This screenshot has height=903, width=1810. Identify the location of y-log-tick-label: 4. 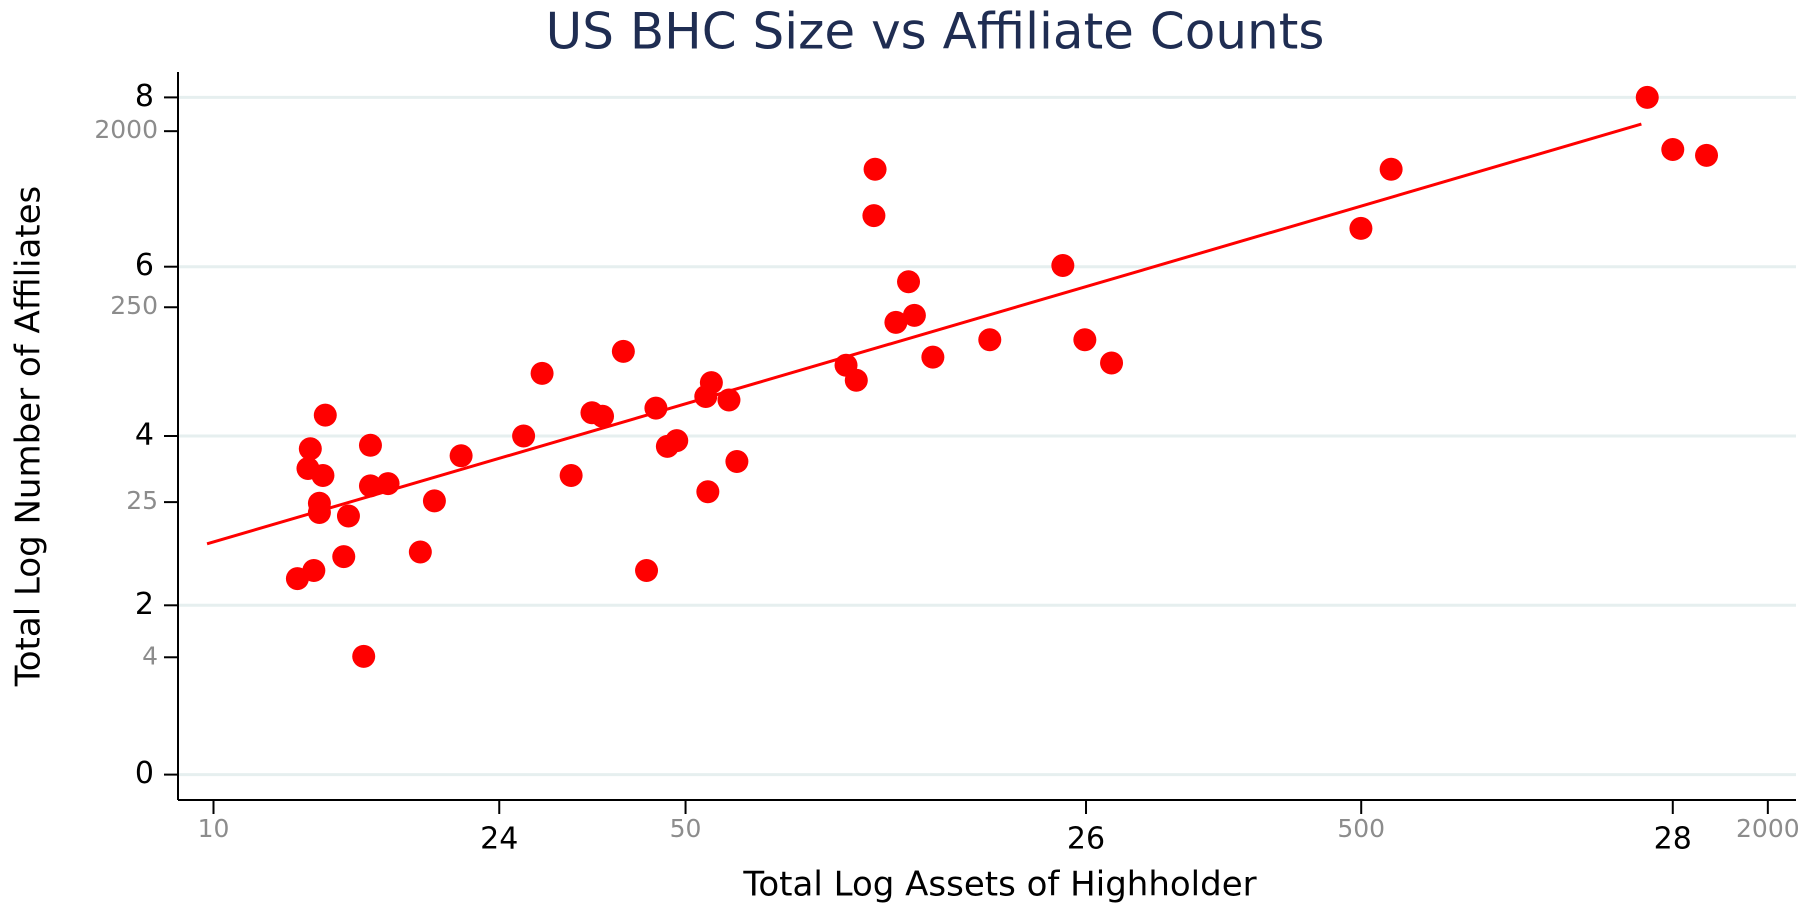
(150, 655).